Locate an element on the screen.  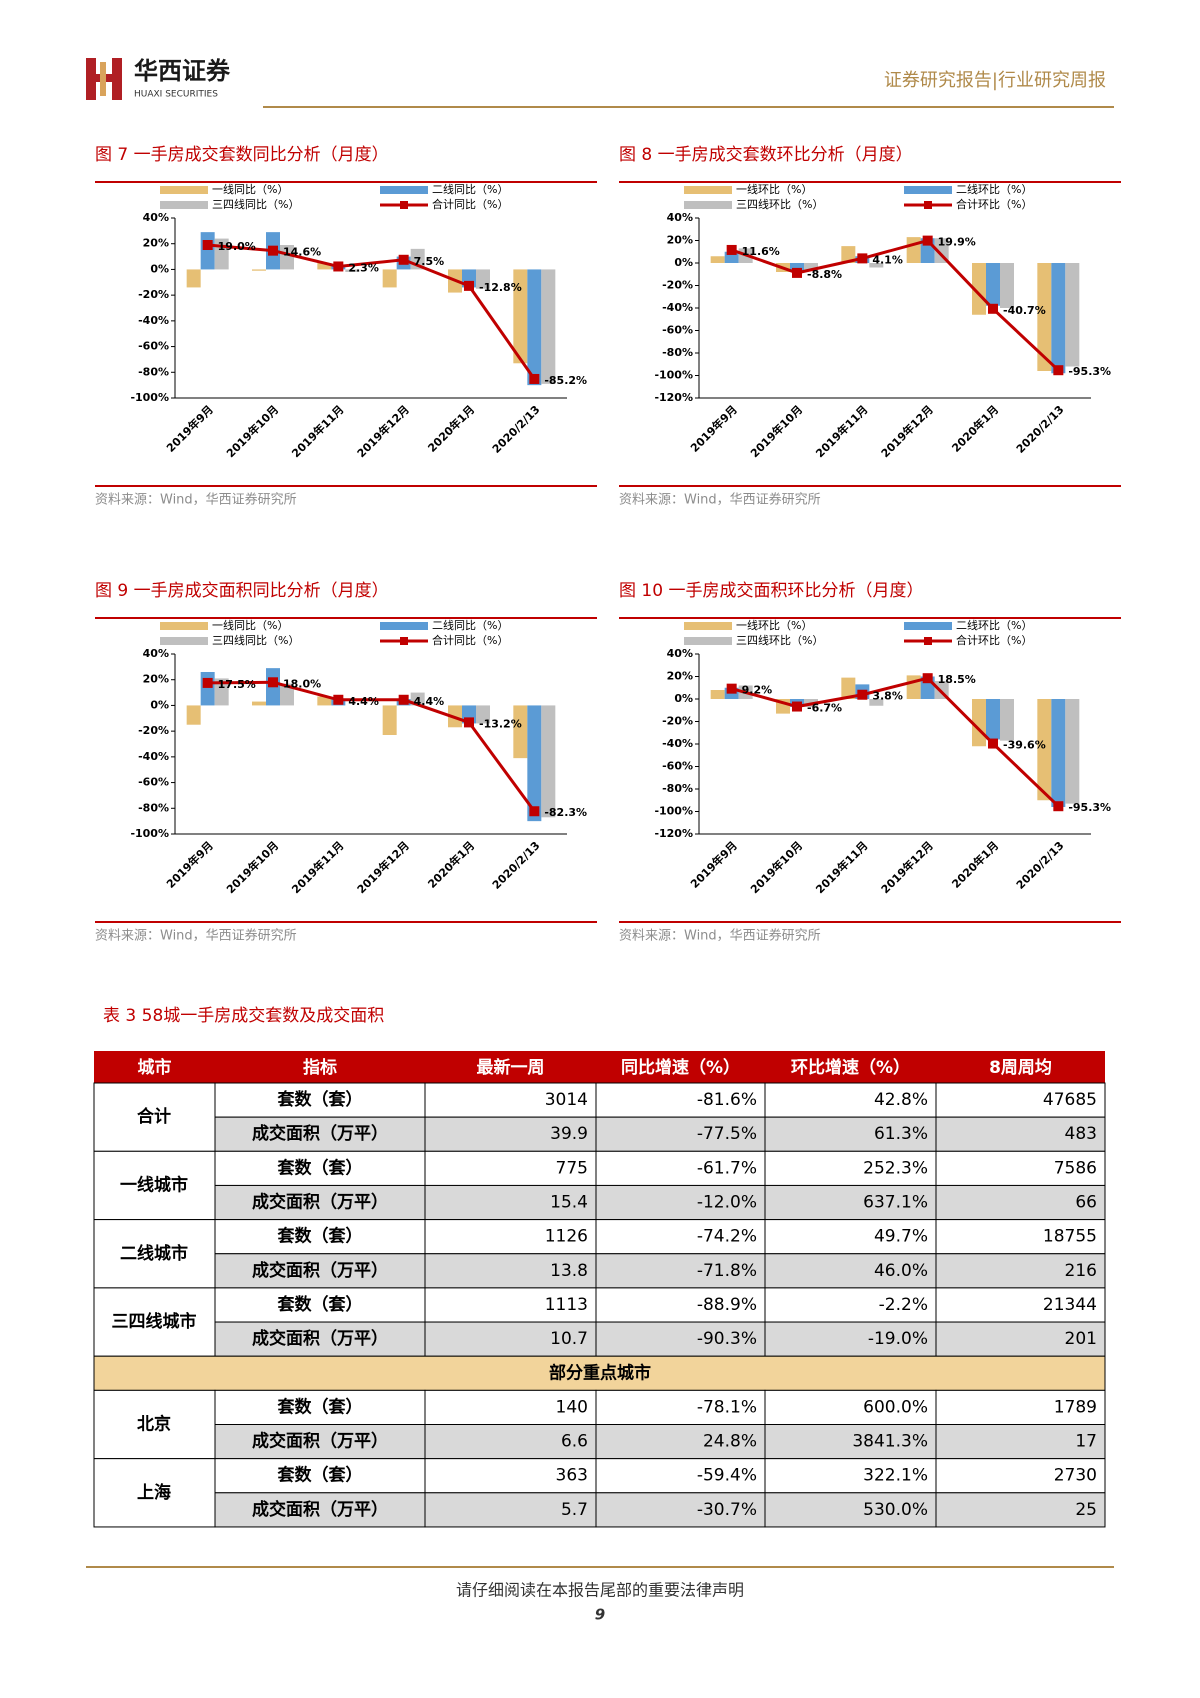
value-cell: 1113 is located at coordinates (566, 1305).